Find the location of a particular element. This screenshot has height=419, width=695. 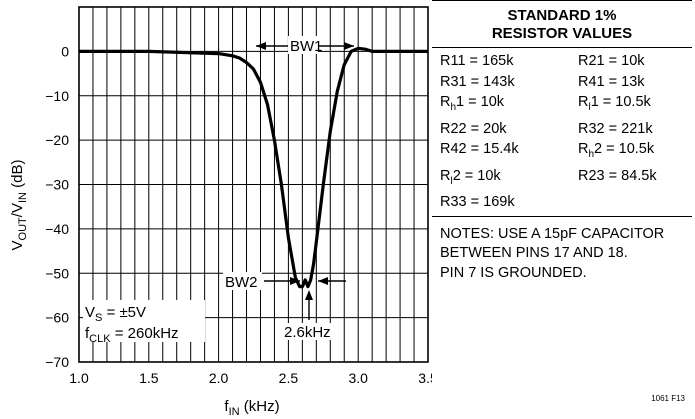

bw1-label: BW1 is located at coordinates (306, 46).